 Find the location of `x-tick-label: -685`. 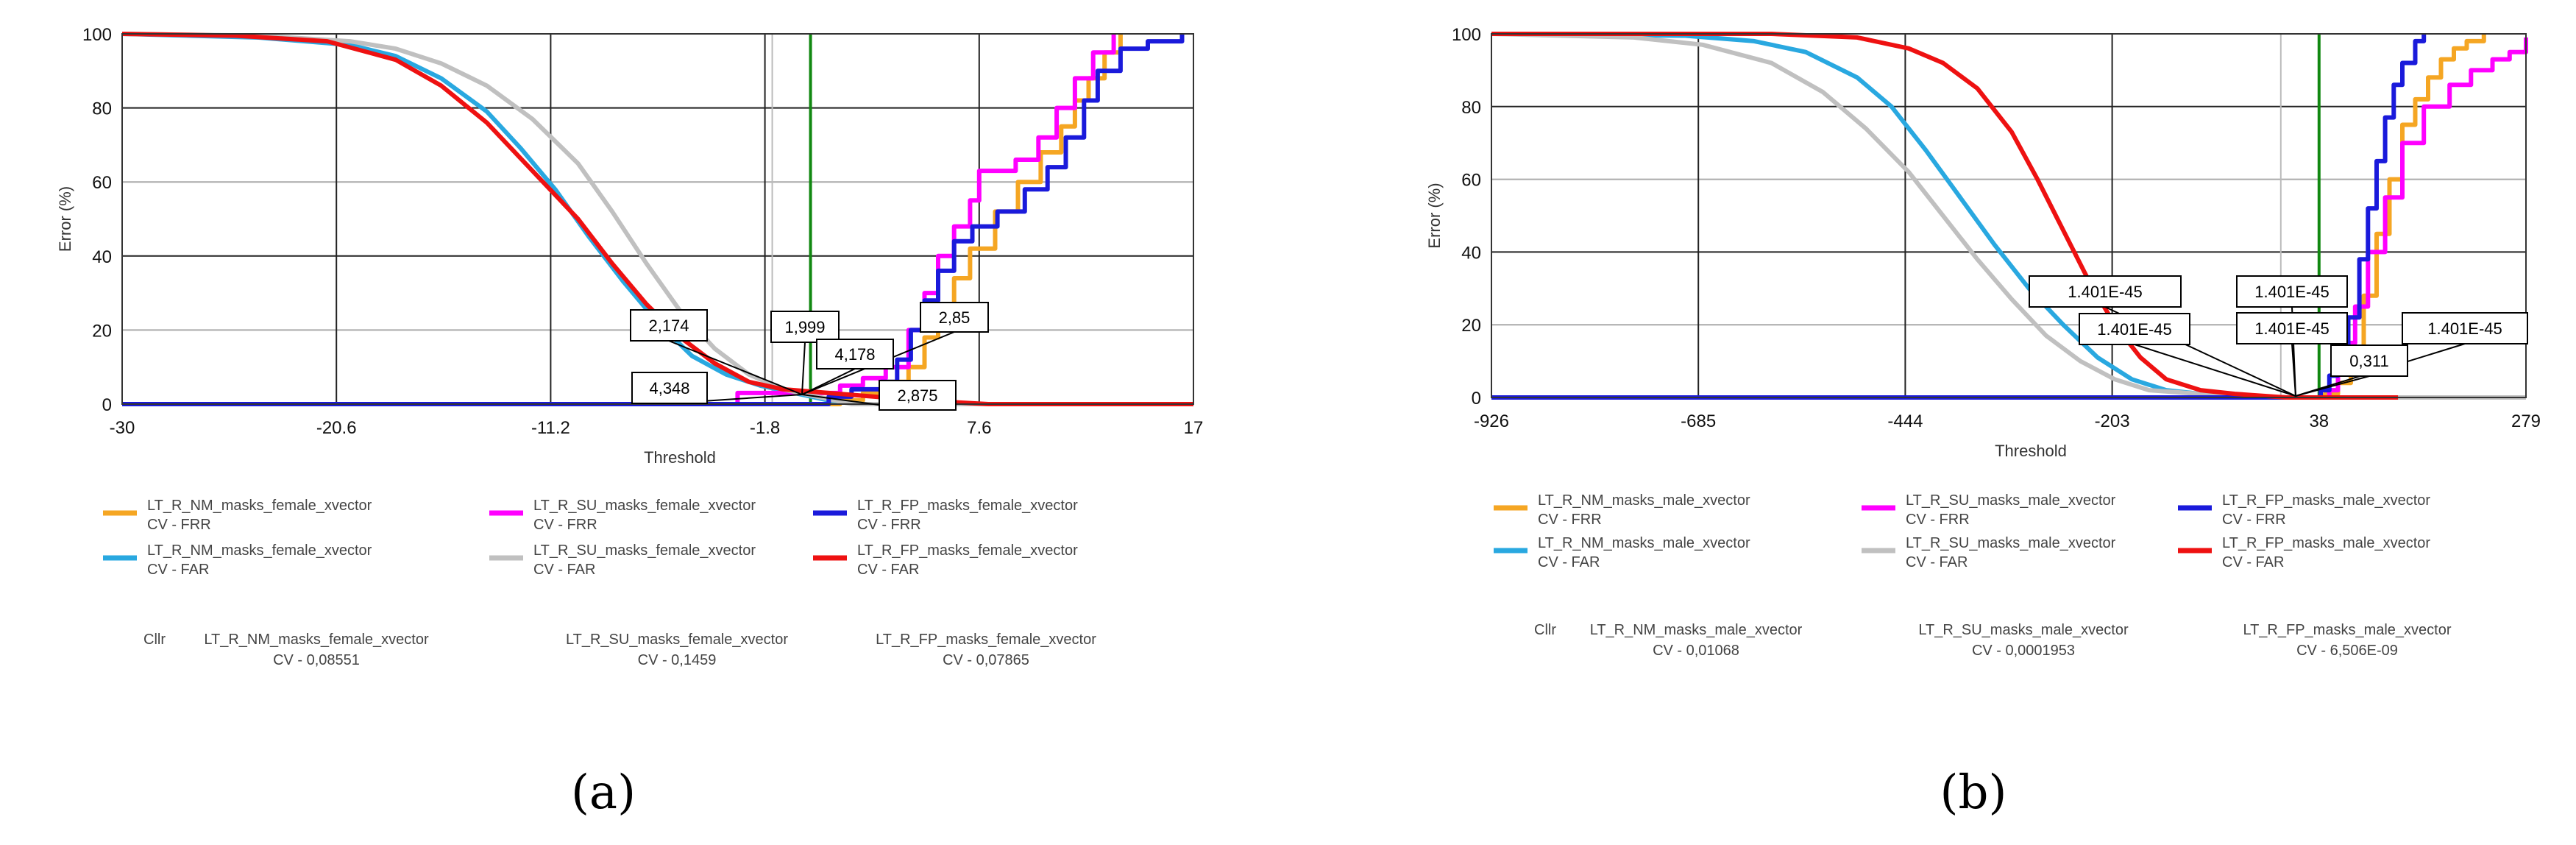

x-tick-label: -685 is located at coordinates (1698, 421).